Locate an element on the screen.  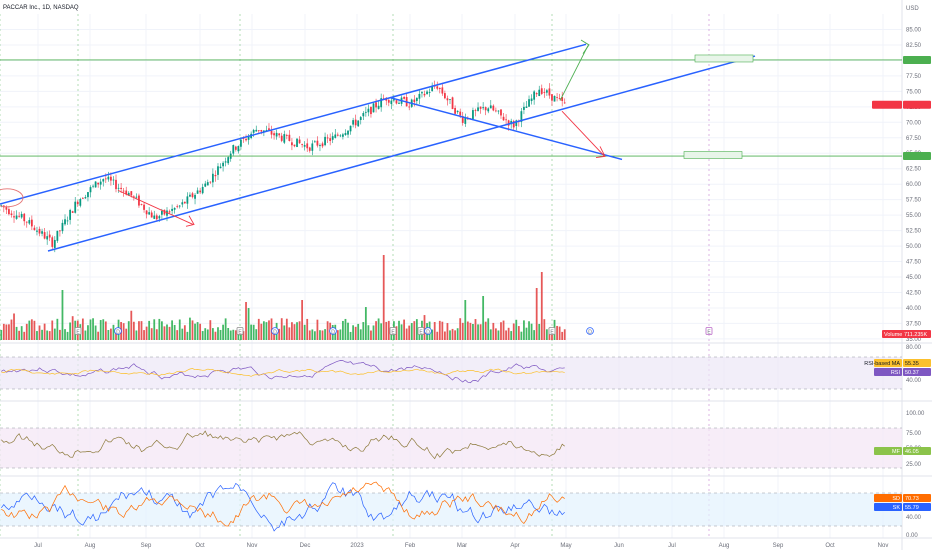
highlight-ellipse is located at coordinates (12, 198).